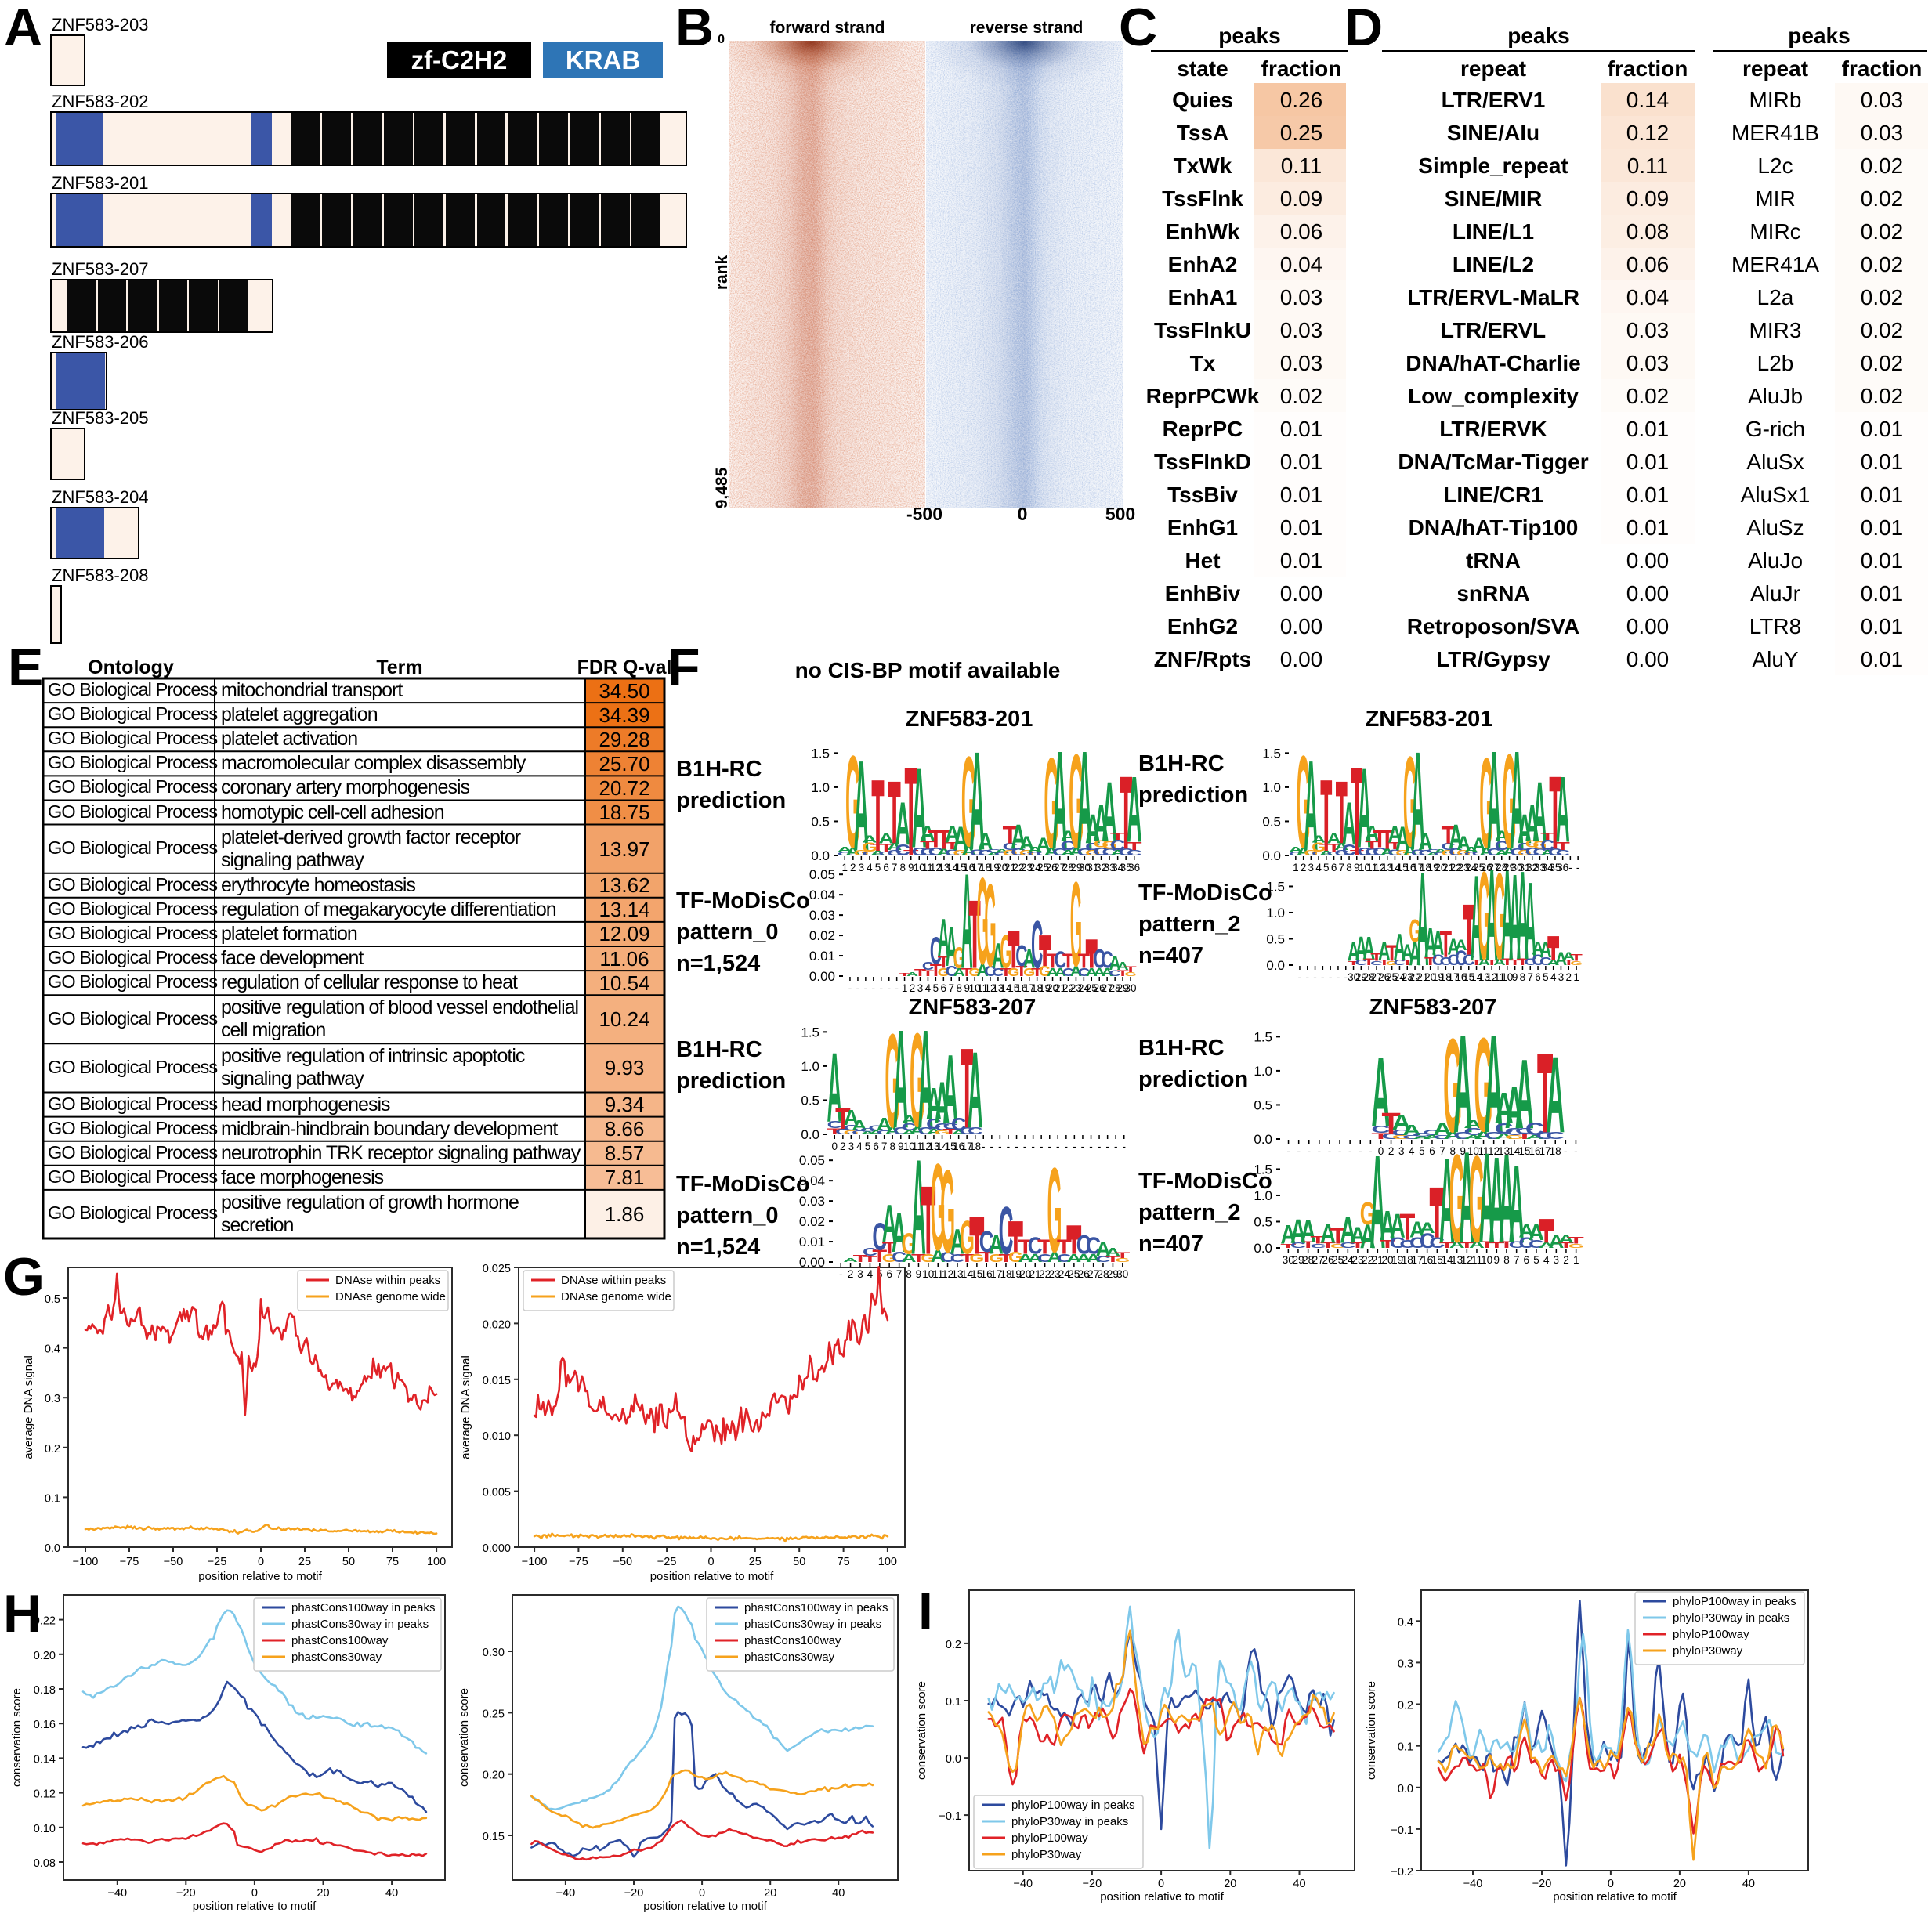 The height and width of the screenshot is (1920, 1932). I want to click on svg-text: phastCons100way, so click(792, 1641).